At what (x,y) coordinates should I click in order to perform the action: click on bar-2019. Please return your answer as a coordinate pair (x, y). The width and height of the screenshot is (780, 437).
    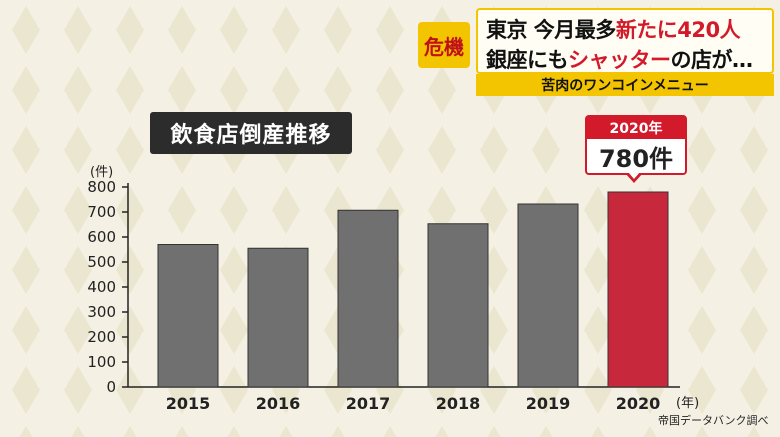
    Looking at the image, I should click on (548, 295).